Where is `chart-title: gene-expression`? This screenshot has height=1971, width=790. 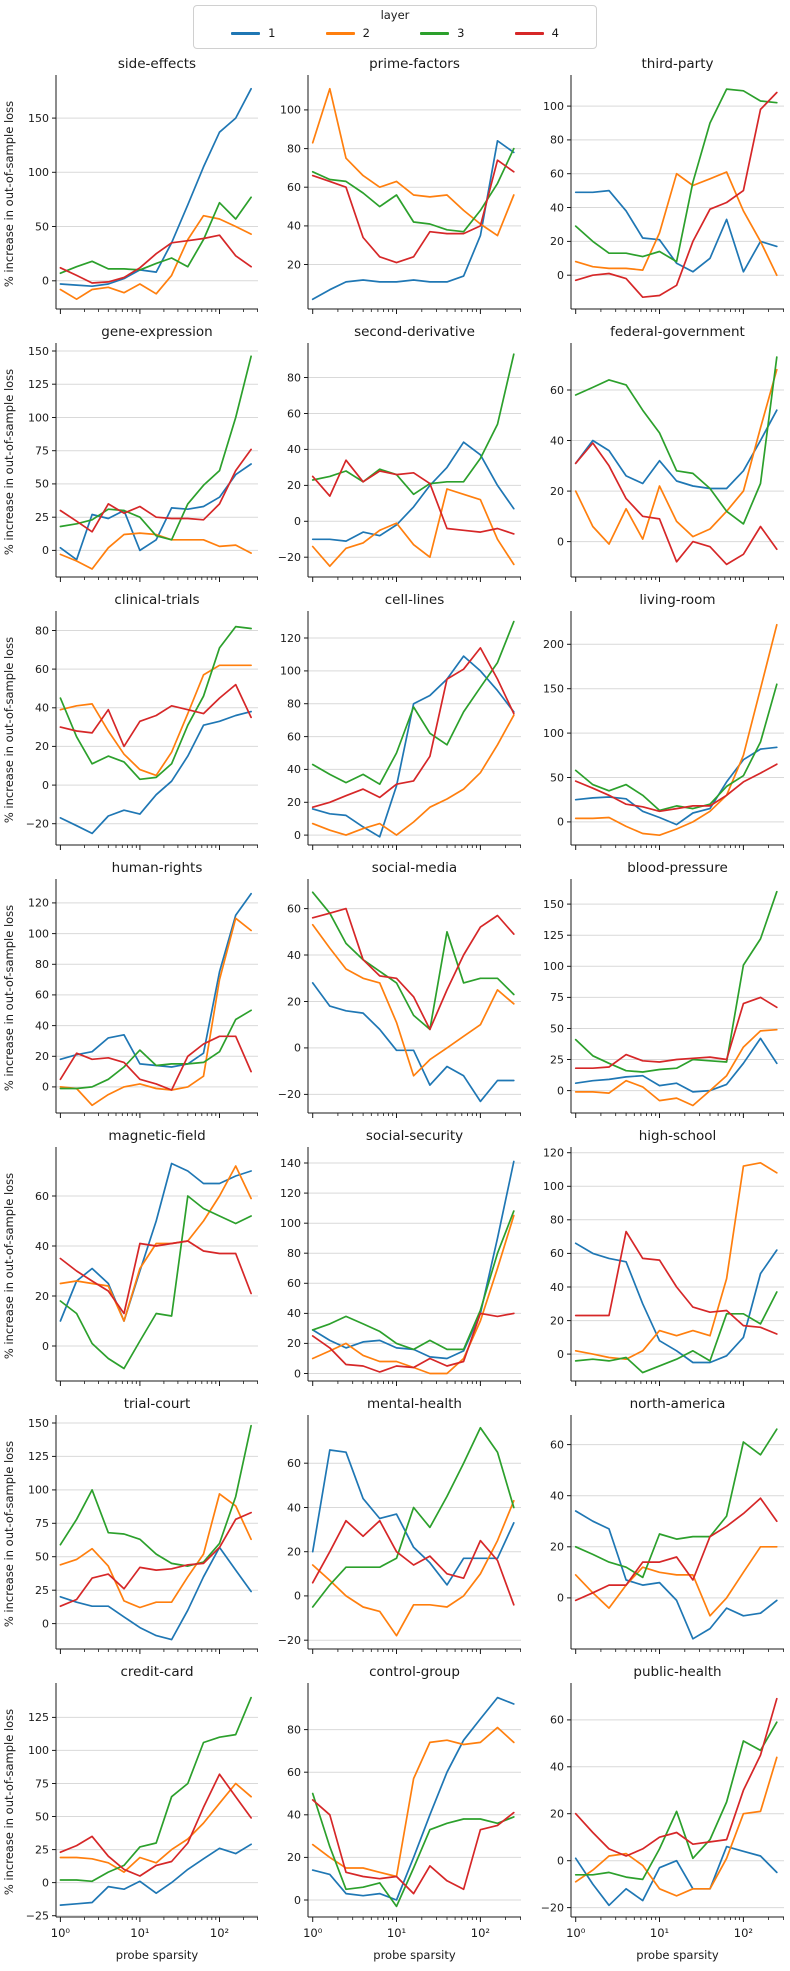 chart-title: gene-expression is located at coordinates (156, 332).